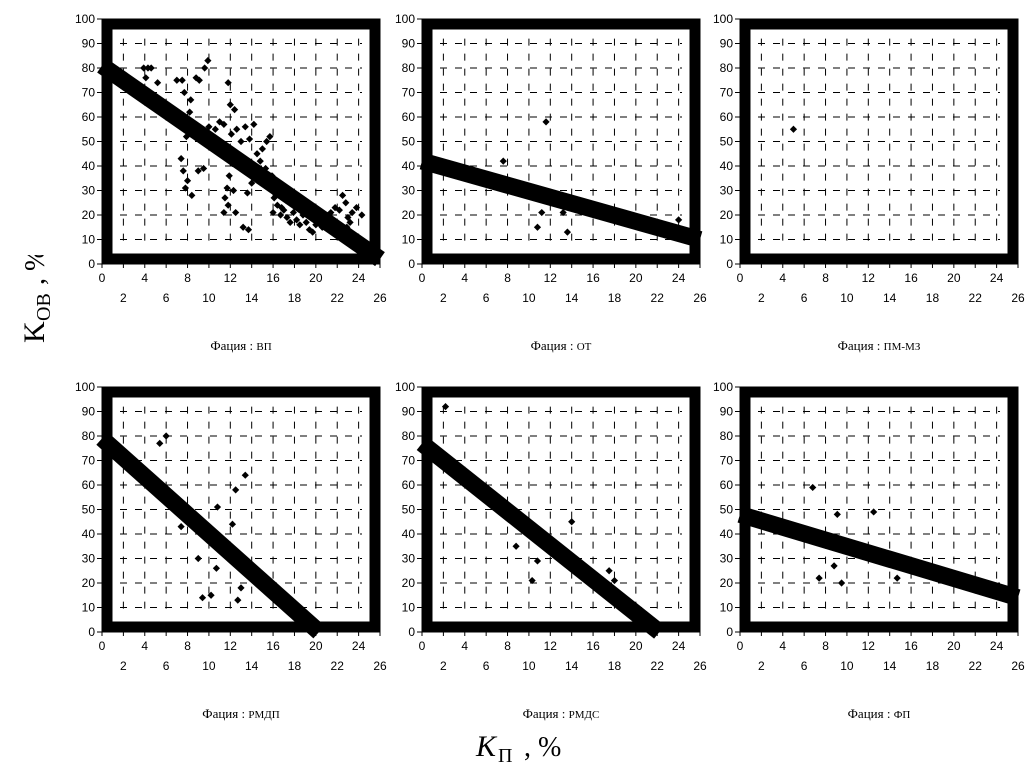 The image size is (1030, 776). What do you see at coordinates (727, 93) in the screenshot?
I see `y-tick-label: 70` at bounding box center [727, 93].